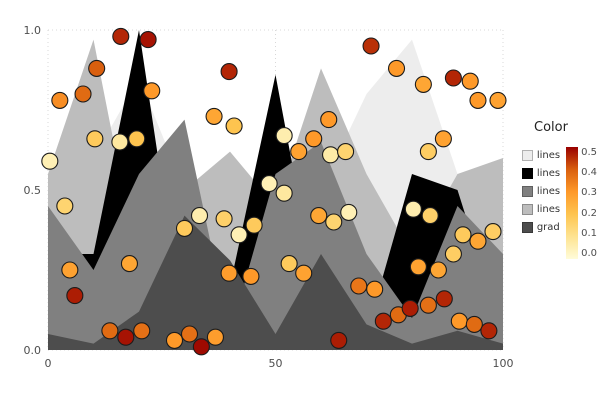 The height and width of the screenshot is (400, 600). What do you see at coordinates (503, 363) in the screenshot?
I see `x-tick-label: 100` at bounding box center [503, 363].